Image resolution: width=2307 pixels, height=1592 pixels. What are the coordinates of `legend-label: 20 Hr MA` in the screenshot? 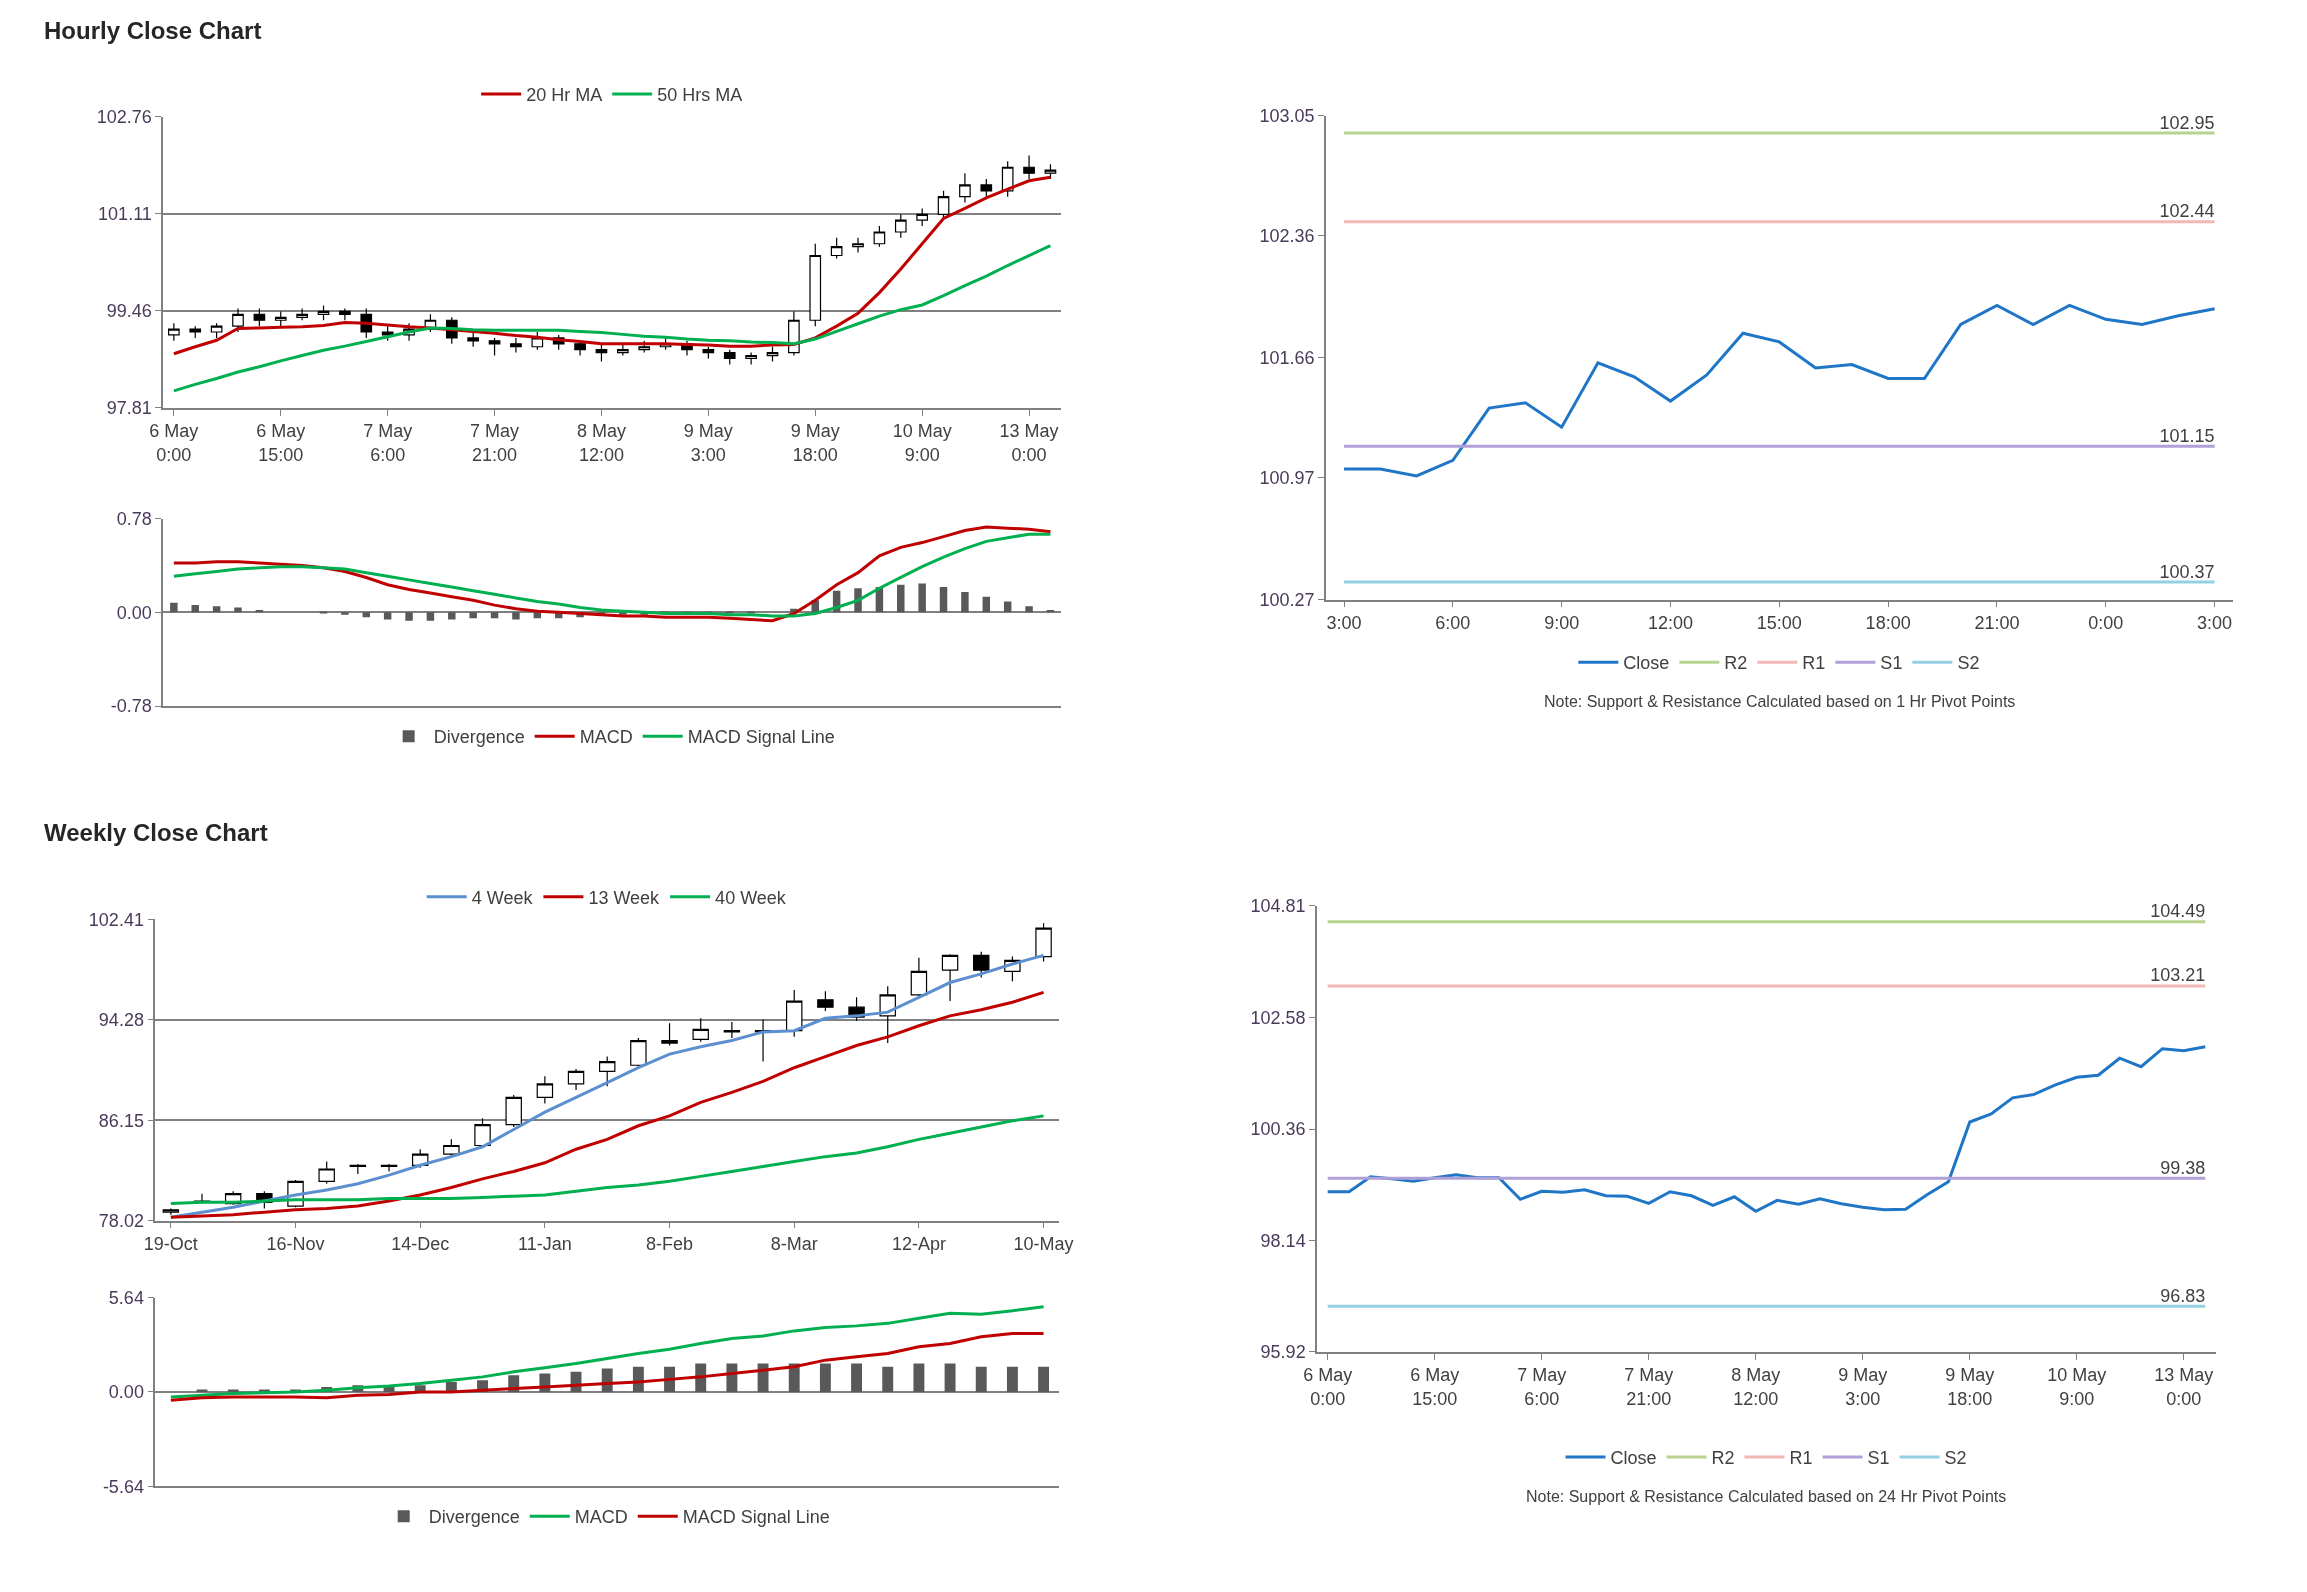 It's located at (564, 94).